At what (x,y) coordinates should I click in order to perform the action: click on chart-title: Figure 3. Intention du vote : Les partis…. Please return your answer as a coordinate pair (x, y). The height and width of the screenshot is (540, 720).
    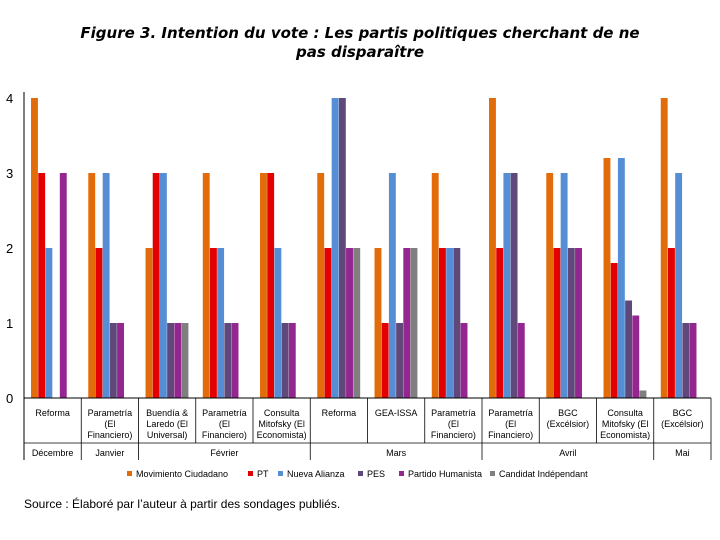
    Looking at the image, I should click on (360, 43).